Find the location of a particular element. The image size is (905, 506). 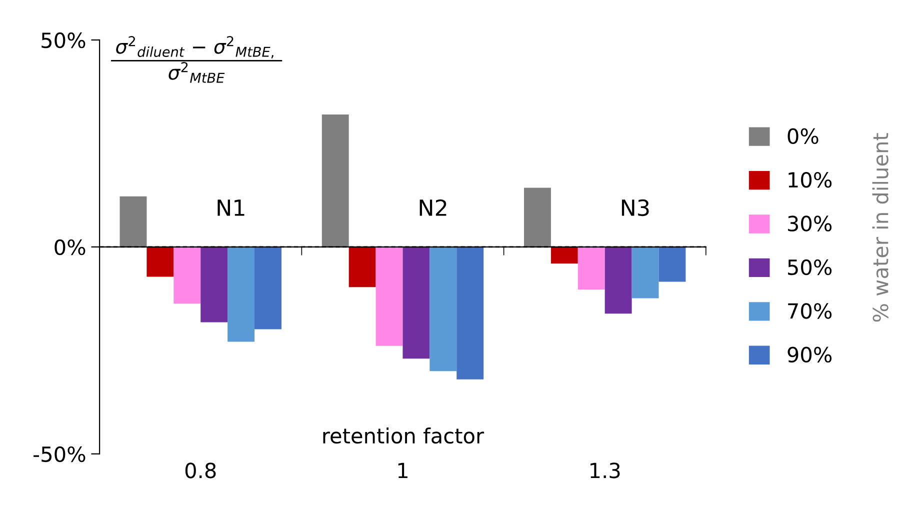

annotation: σ$^{2}$$_{MtBE}$ is located at coordinates (196, 72).